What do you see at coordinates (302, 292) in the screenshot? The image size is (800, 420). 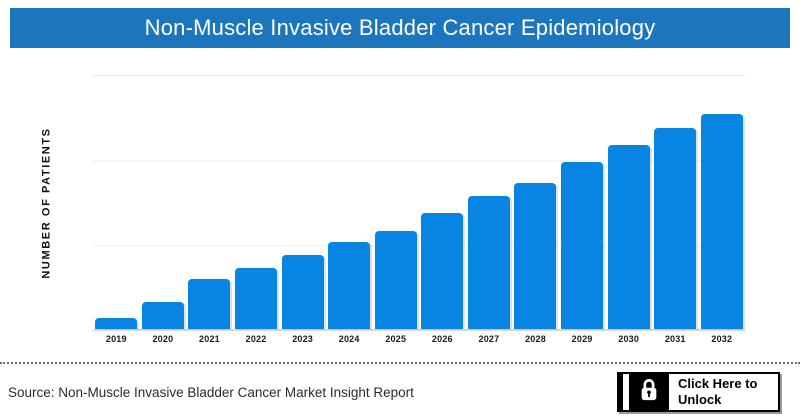 I see `bar-2023` at bounding box center [302, 292].